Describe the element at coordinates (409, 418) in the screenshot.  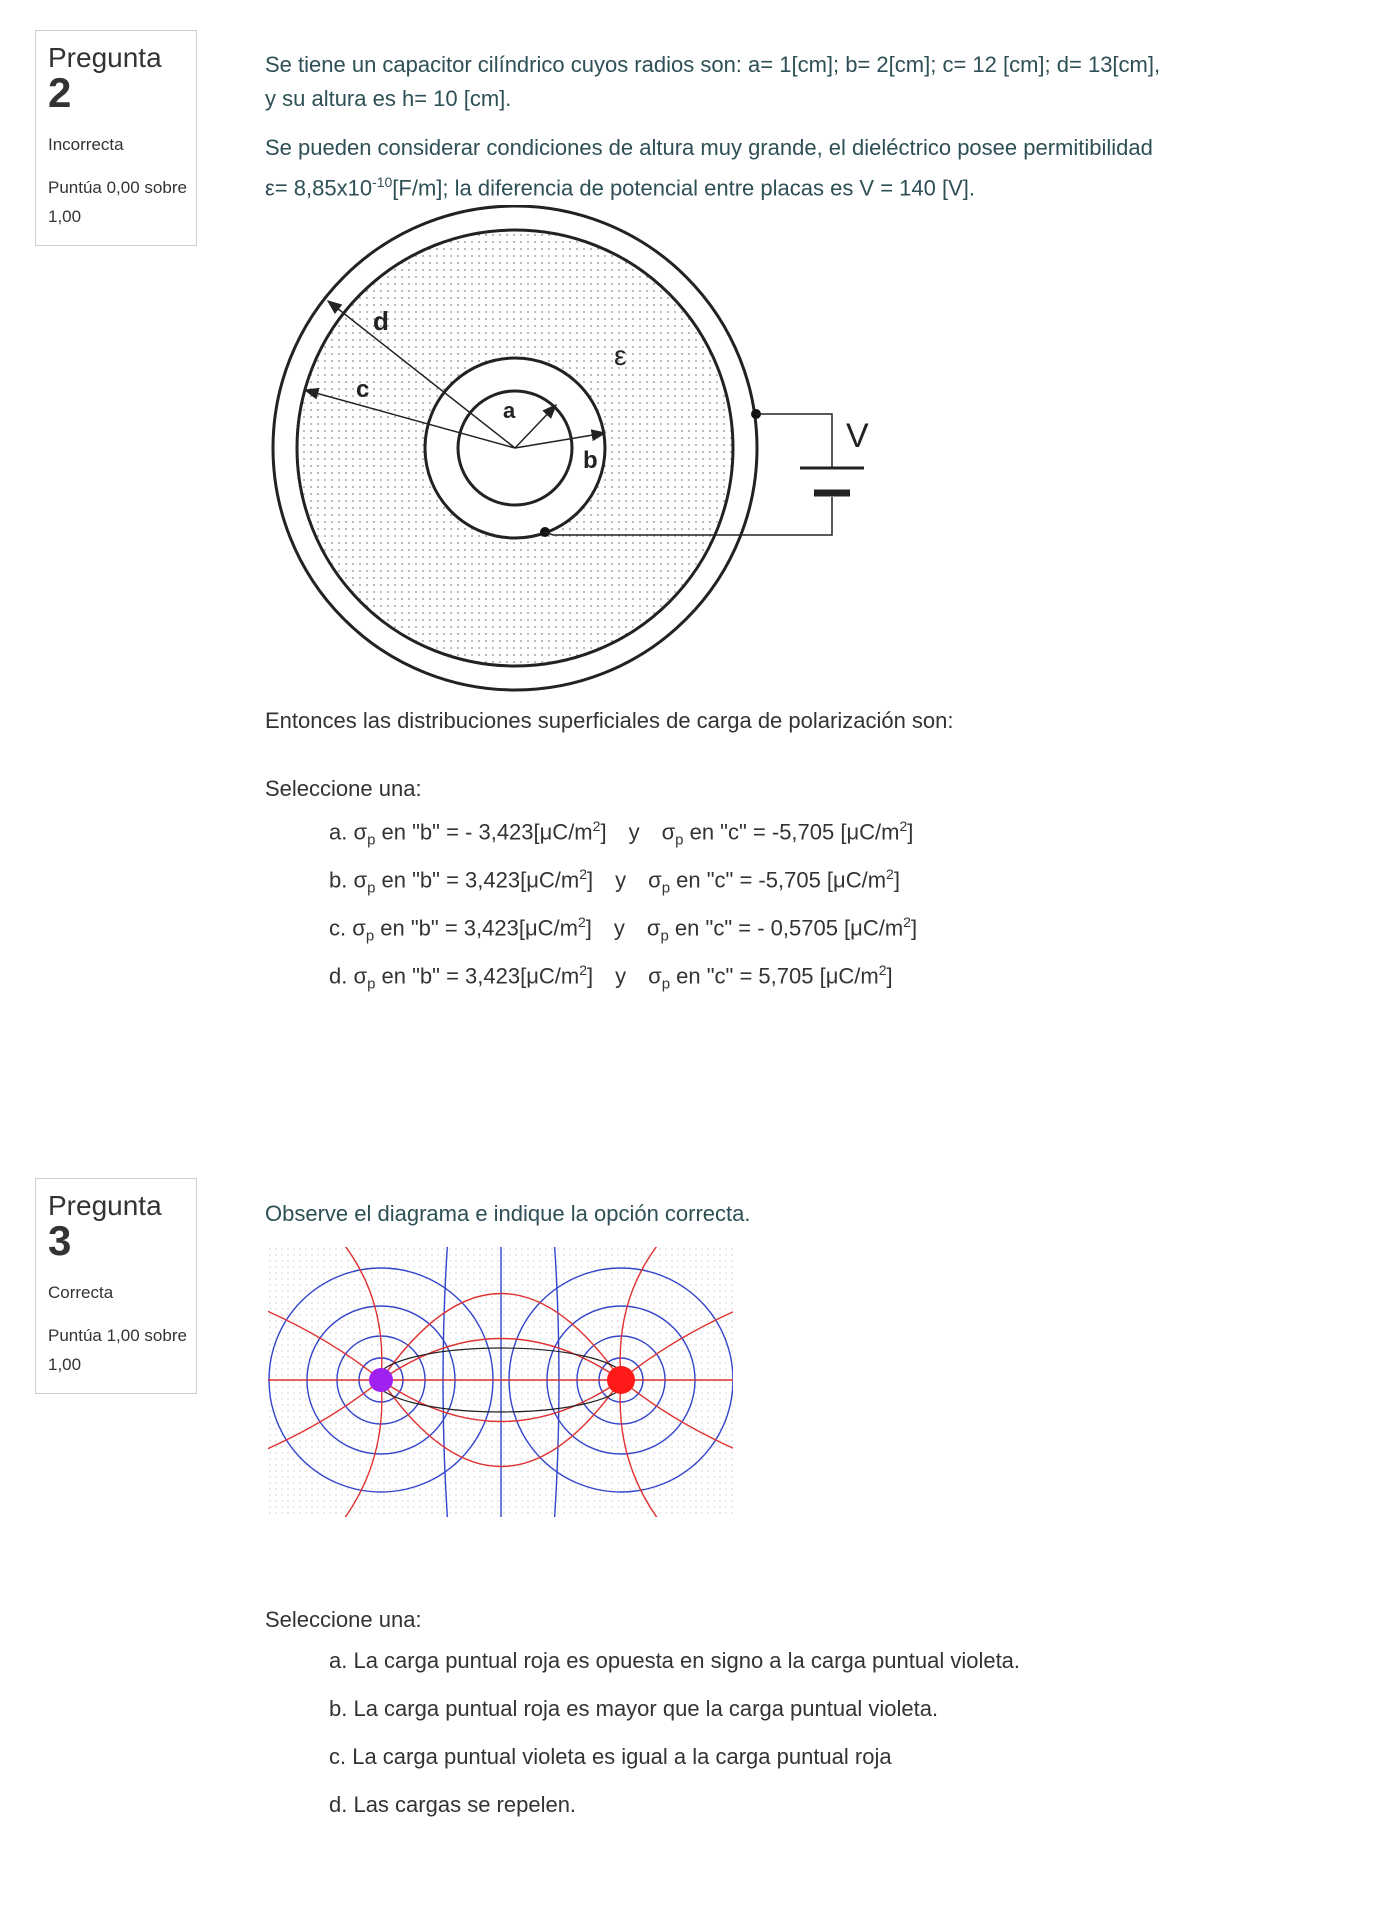
I see `radius-c-arrow` at that location.